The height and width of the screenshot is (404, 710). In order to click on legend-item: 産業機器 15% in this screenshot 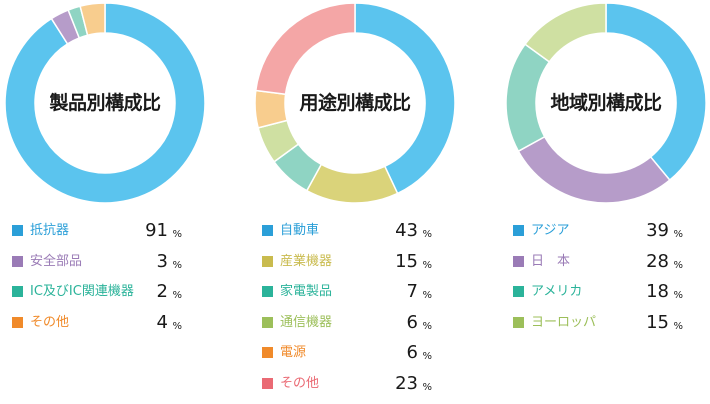, I will do `click(347, 267)`.